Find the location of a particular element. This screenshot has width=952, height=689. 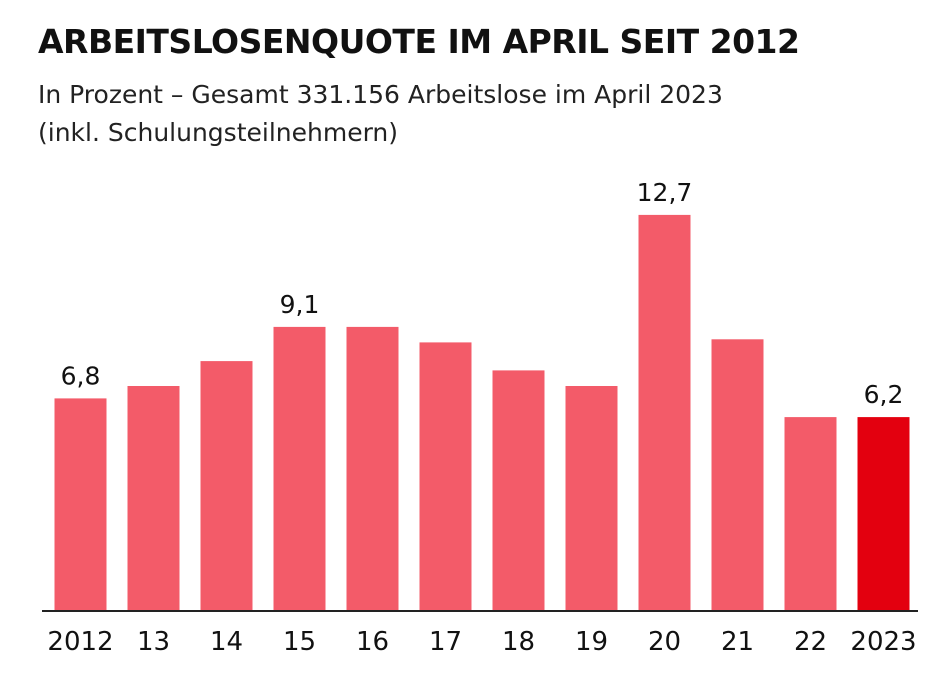

bar-2023 is located at coordinates (883, 513).